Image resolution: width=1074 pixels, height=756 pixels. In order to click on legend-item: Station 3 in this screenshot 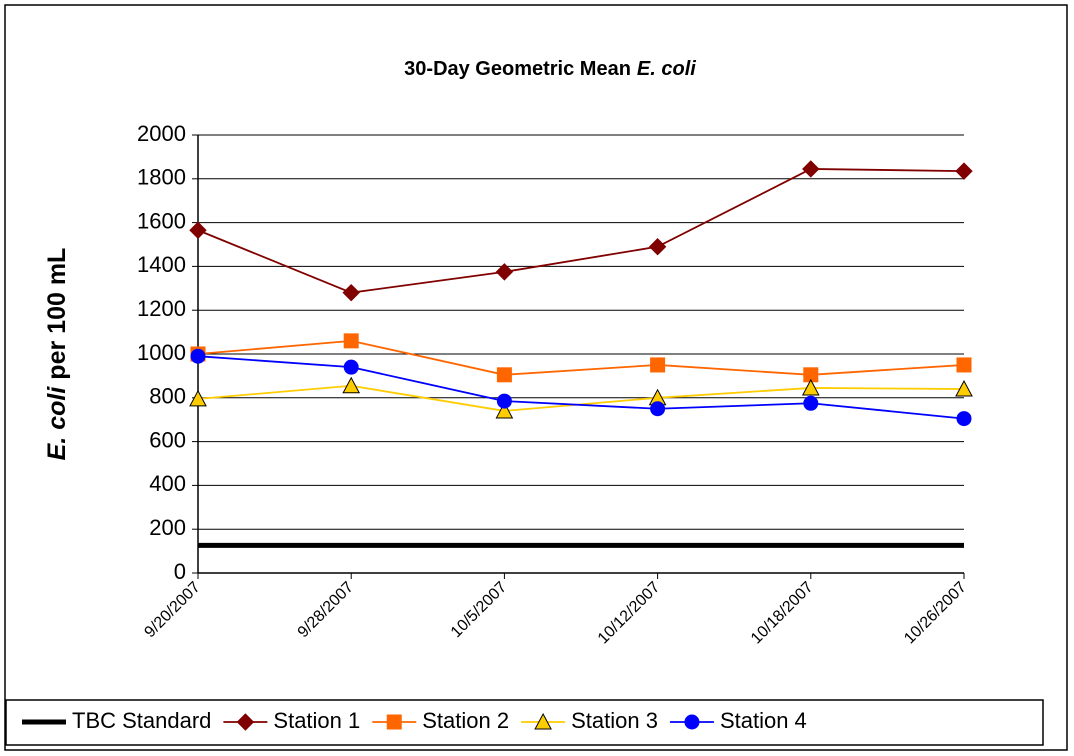, I will do `click(589, 720)`.